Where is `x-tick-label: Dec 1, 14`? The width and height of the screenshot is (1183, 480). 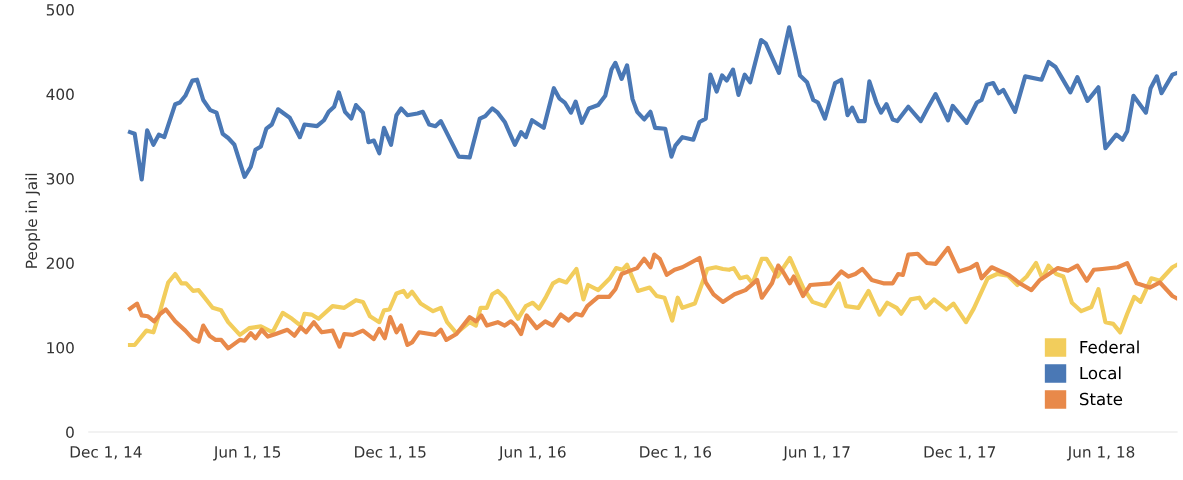
x-tick-label: Dec 1, 14 is located at coordinates (106, 453).